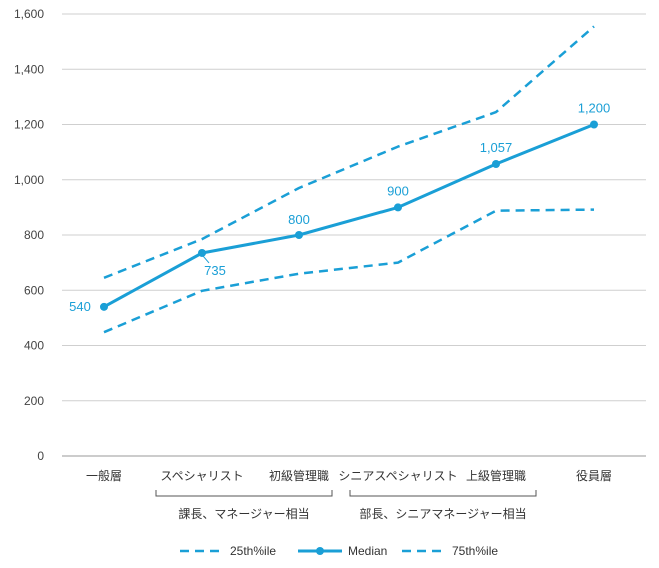 The image size is (659, 568). I want to click on legend-marker, so click(320, 551).